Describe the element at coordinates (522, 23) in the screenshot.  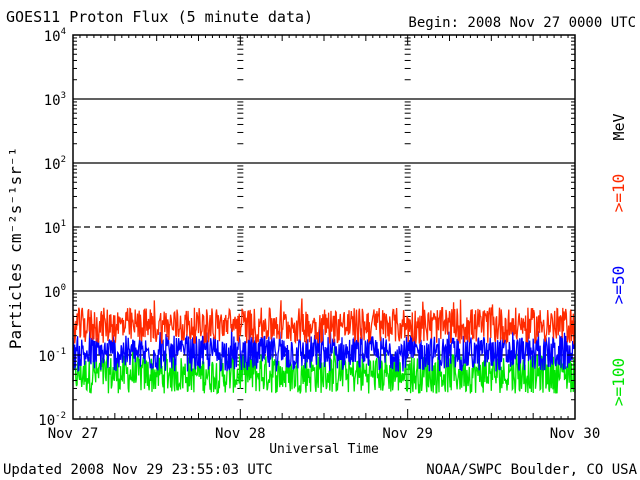
I see `begin-date-label: Begin: 2008 Nov 27 0000 UTC` at that location.